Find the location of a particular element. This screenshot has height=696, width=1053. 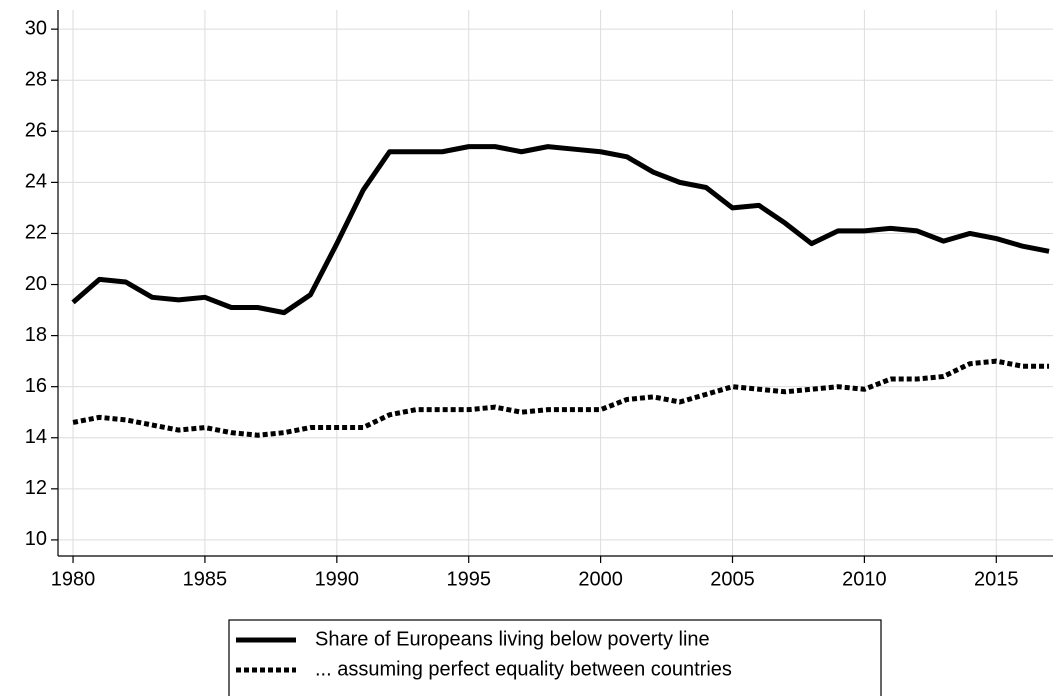

y-tick-label: 20 is located at coordinates (36, 284).